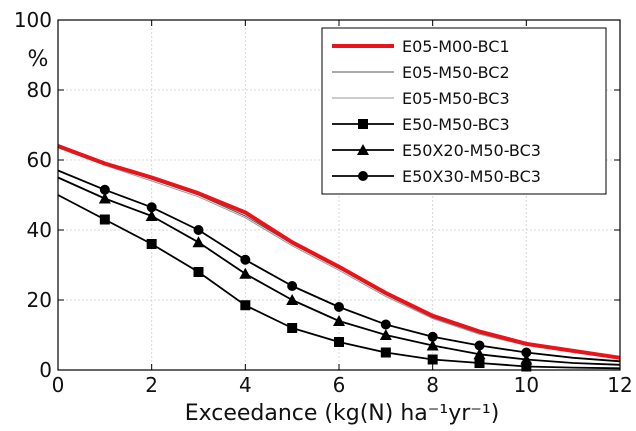  I want to click on legend-item: E05-M50-BC2, so click(421, 72).